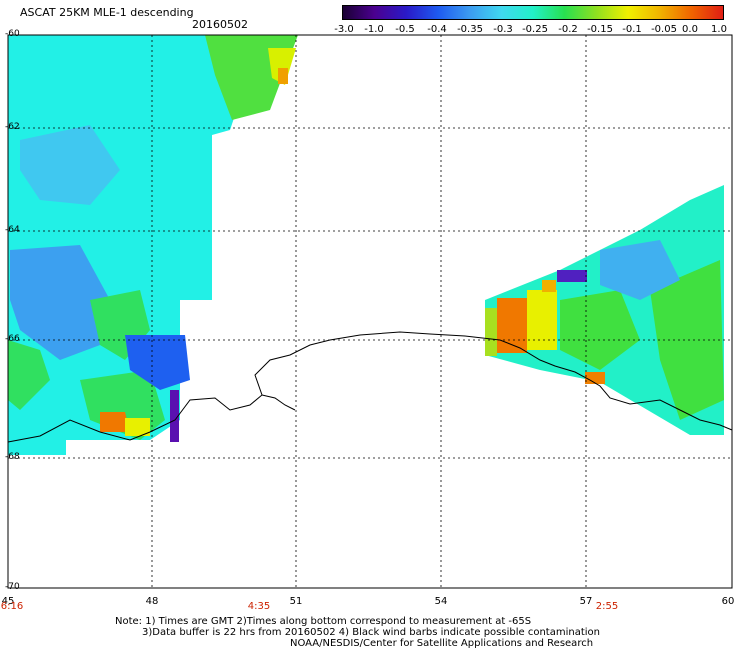 Image resolution: width=740 pixels, height=650 pixels. I want to click on lon-label: 45, so click(8, 601).